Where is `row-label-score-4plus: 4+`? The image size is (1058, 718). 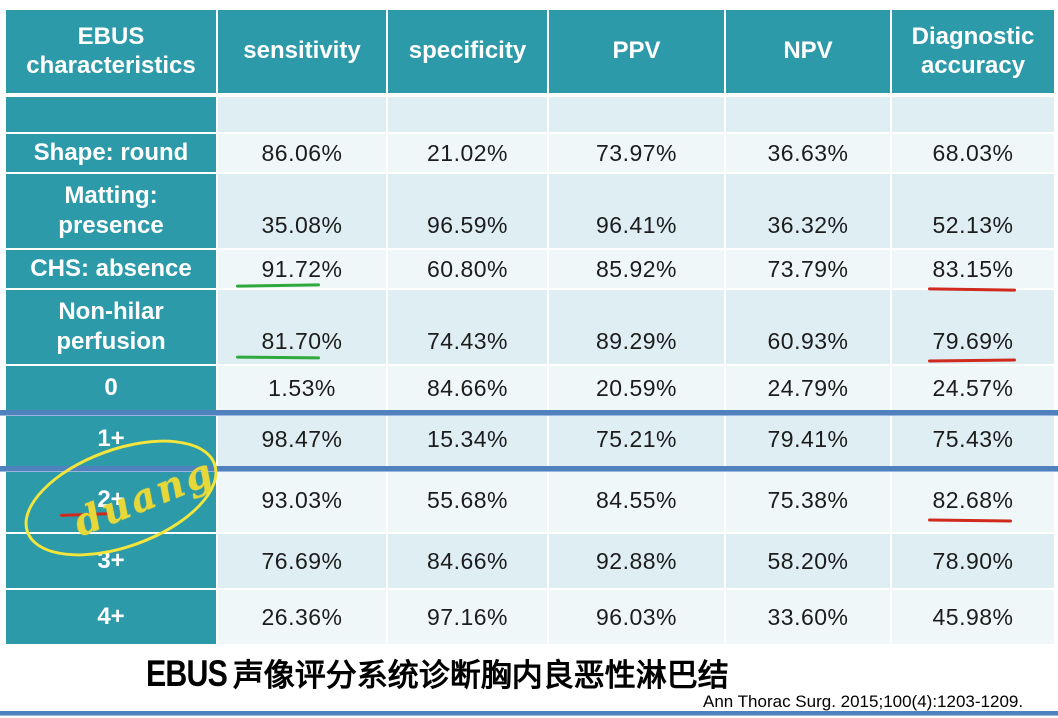 row-label-score-4plus: 4+ is located at coordinates (111, 617).